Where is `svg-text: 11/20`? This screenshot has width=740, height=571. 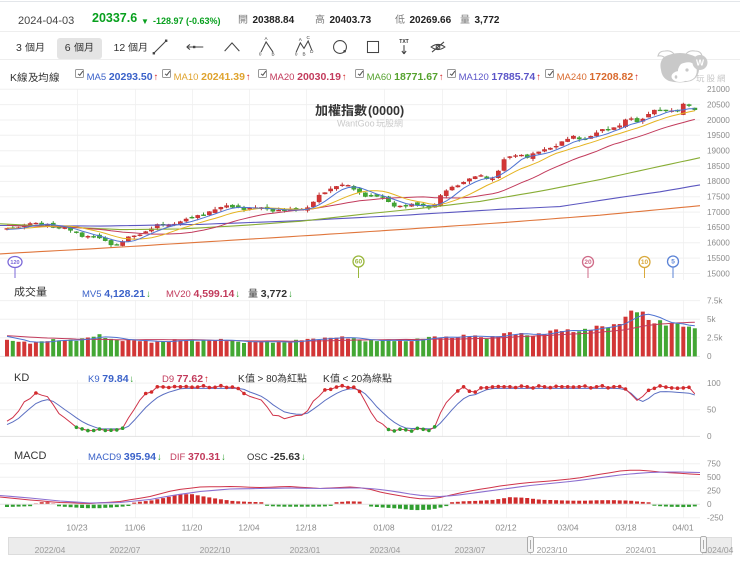 svg-text: 11/20 is located at coordinates (192, 528).